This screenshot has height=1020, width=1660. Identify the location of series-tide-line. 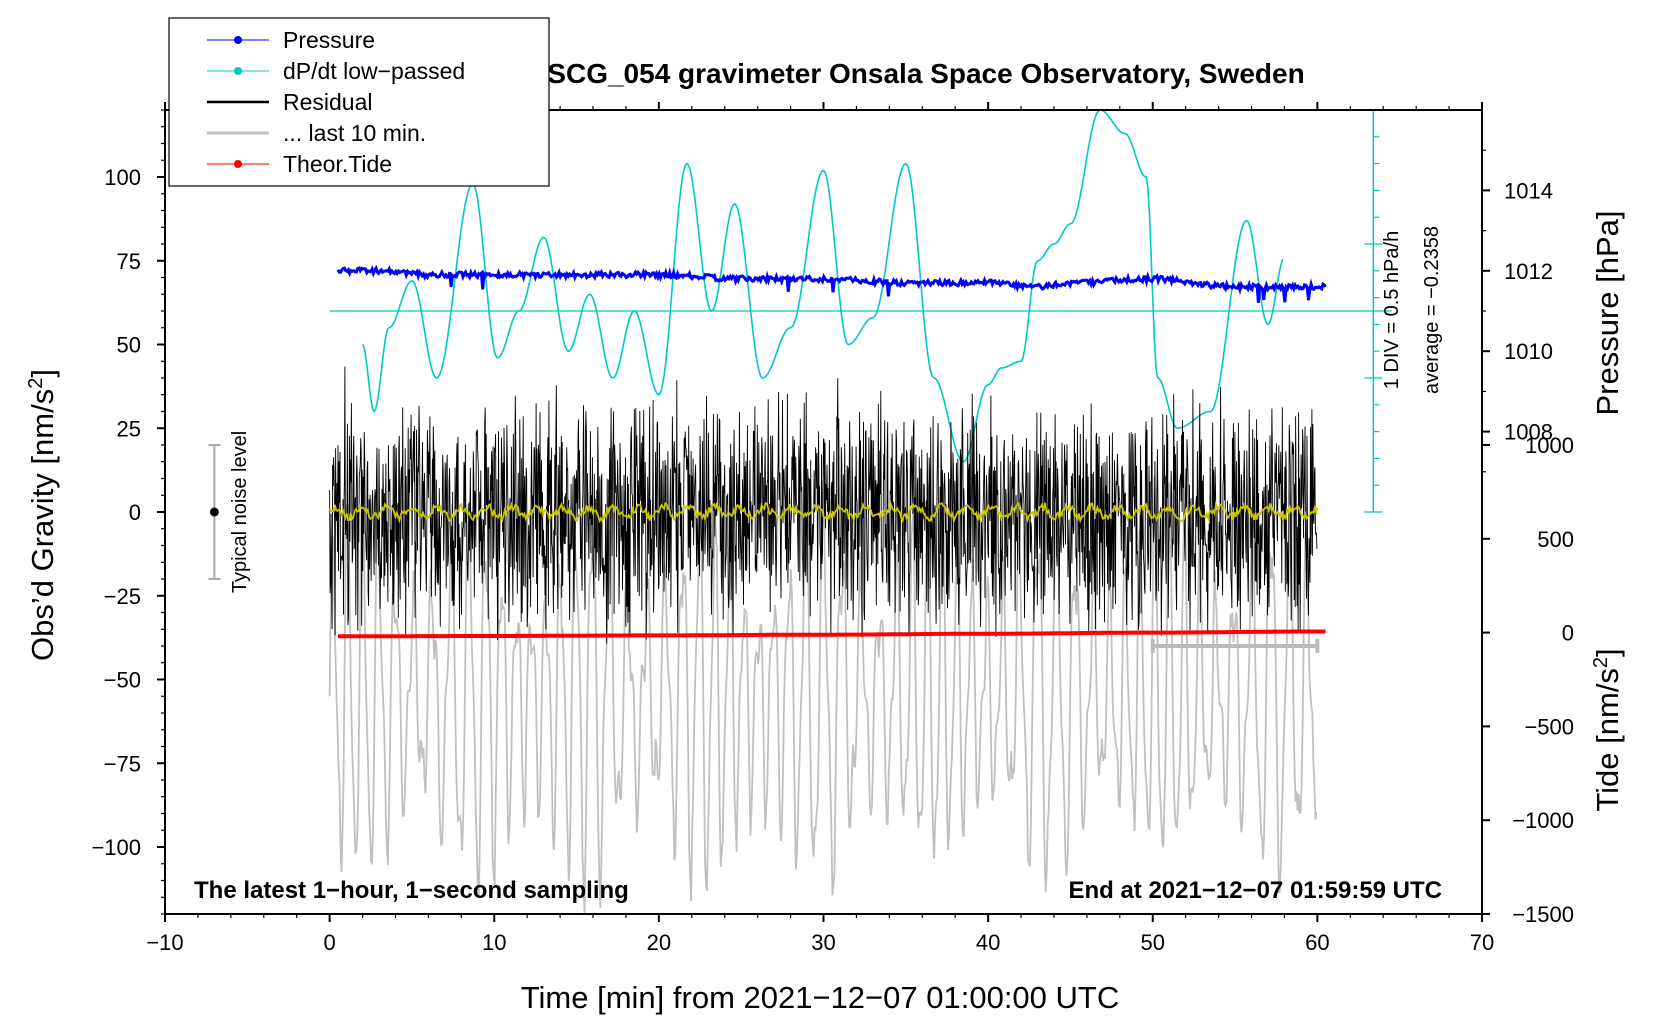
(831, 634).